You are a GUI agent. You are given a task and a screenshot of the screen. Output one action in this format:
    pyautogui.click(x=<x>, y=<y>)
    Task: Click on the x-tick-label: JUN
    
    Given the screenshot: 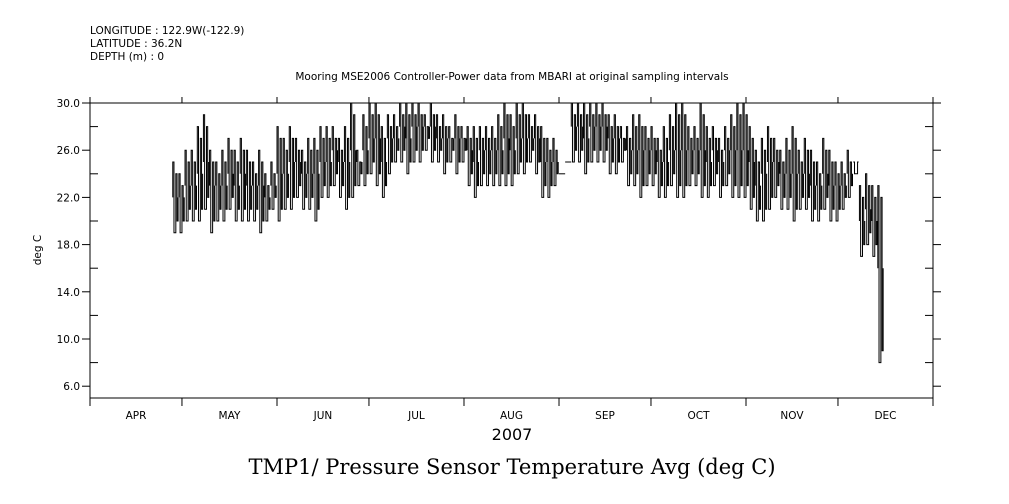 What is the action you would take?
    pyautogui.click(x=323, y=416)
    